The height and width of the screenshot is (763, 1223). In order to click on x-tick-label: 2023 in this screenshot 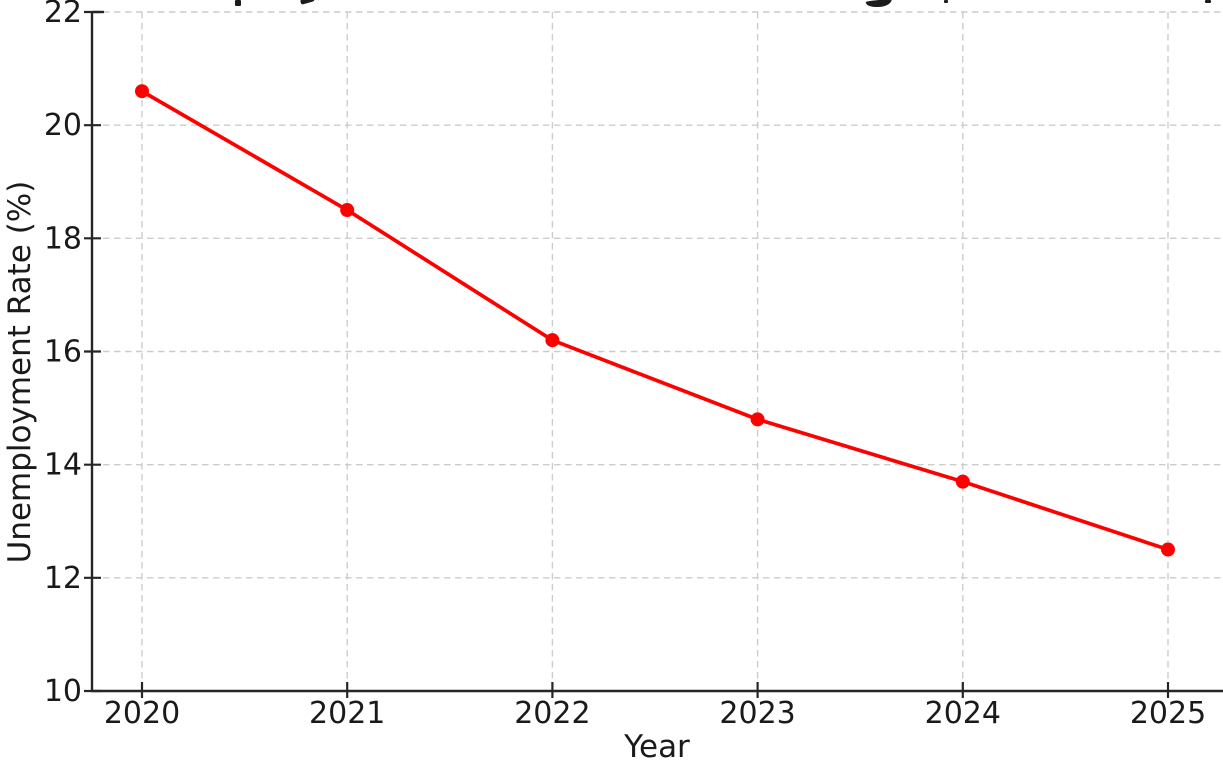, I will do `click(757, 713)`.